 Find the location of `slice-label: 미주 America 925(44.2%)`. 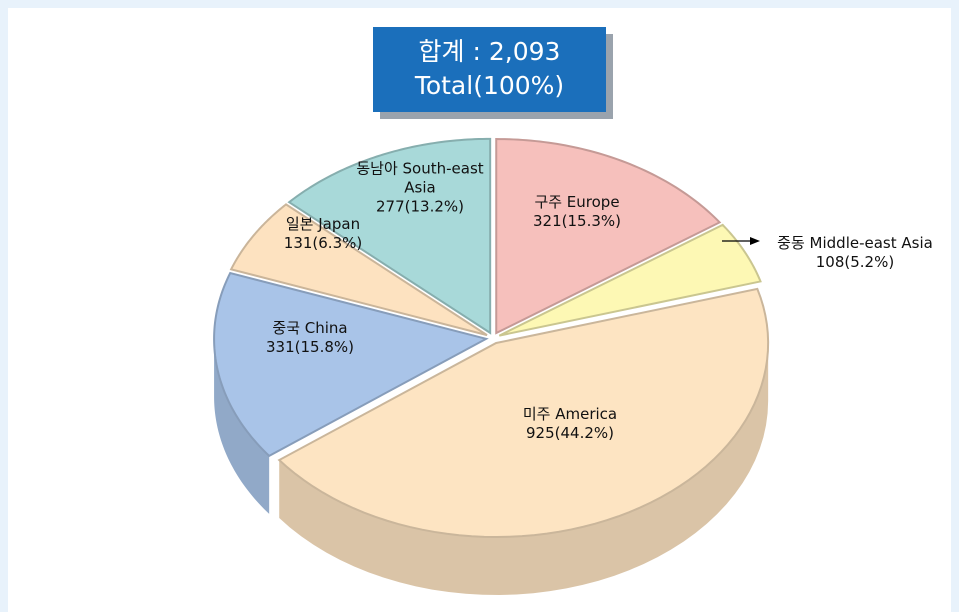

slice-label: 미주 America 925(44.2%) is located at coordinates (570, 424).